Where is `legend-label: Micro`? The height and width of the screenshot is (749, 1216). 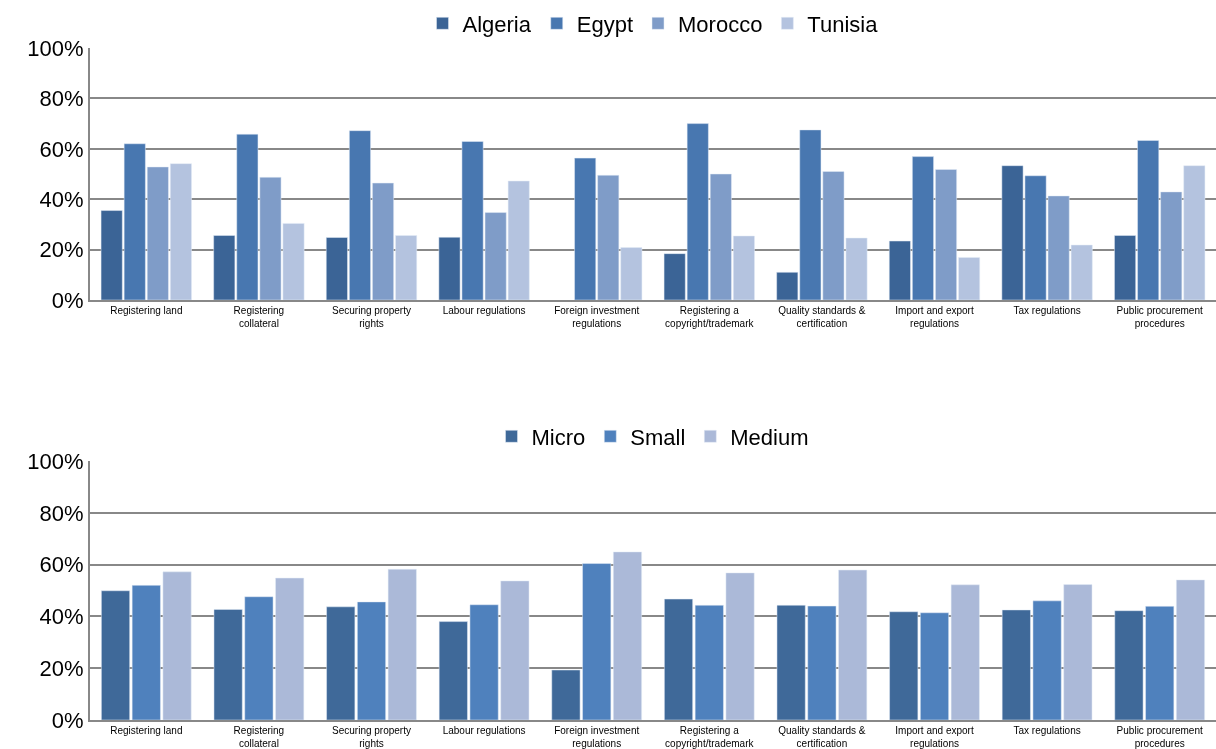 legend-label: Micro is located at coordinates (558, 437).